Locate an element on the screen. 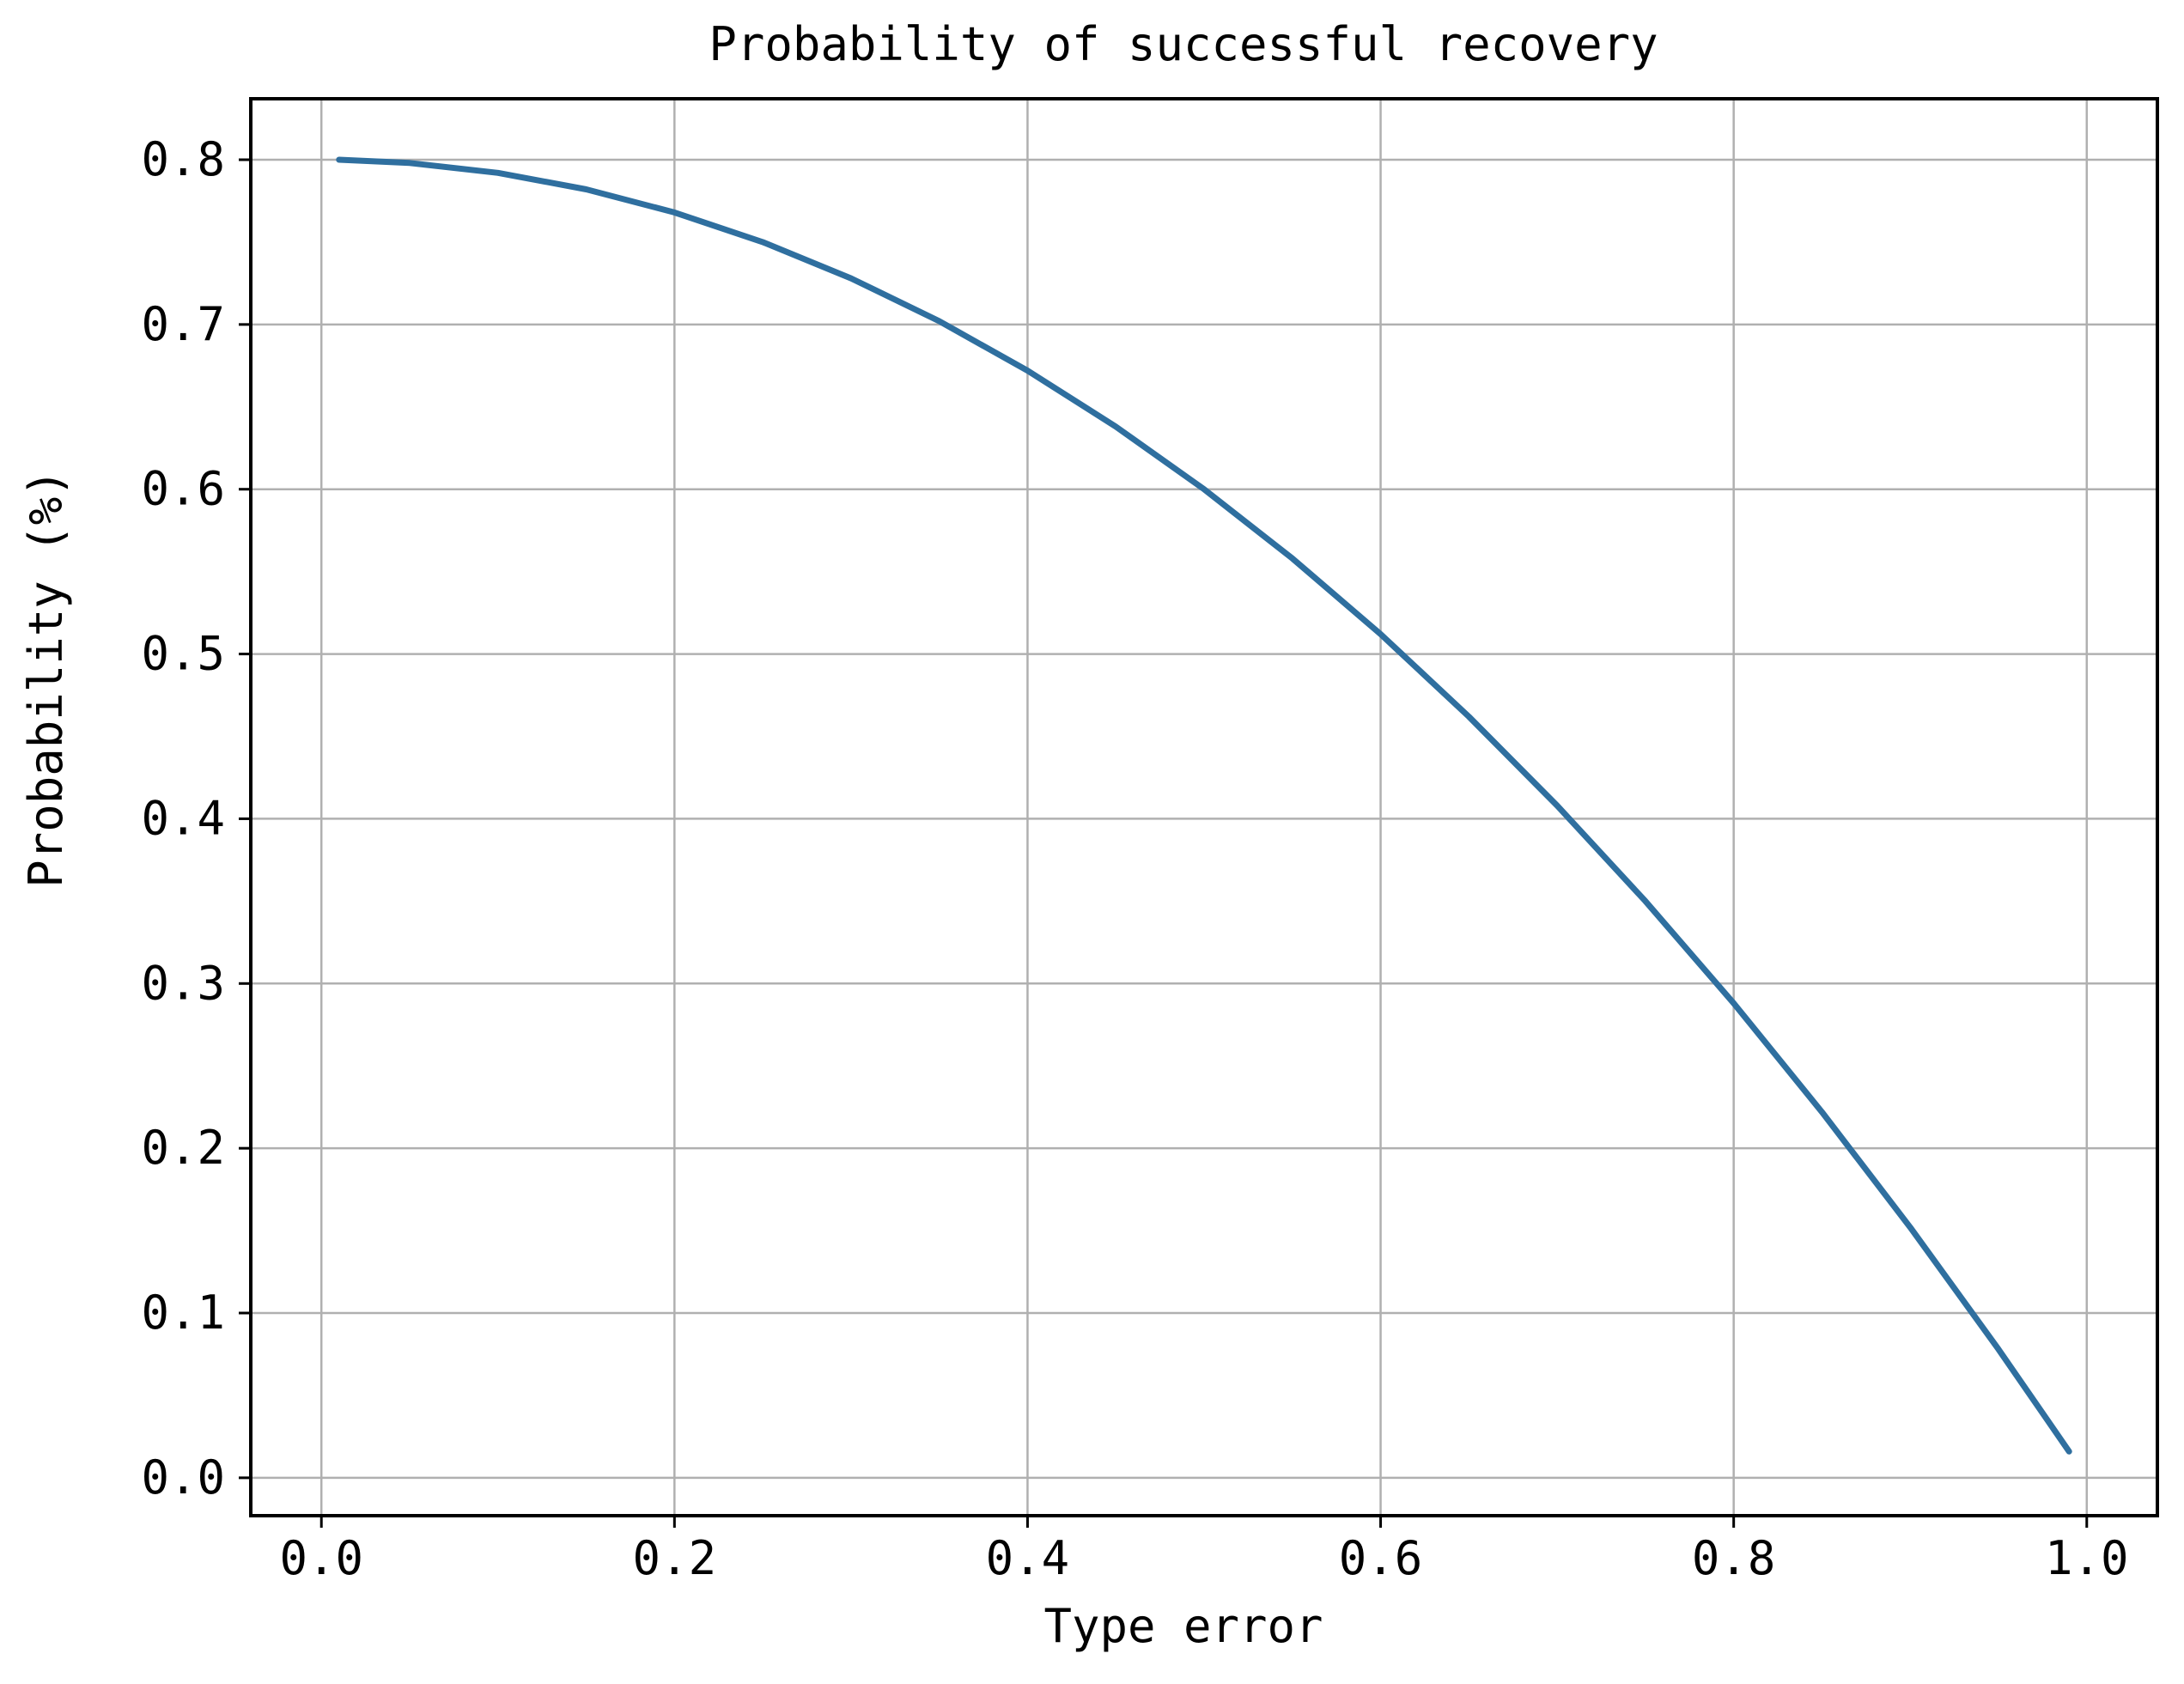  y-tick-label: 0.4 is located at coordinates (183, 818).